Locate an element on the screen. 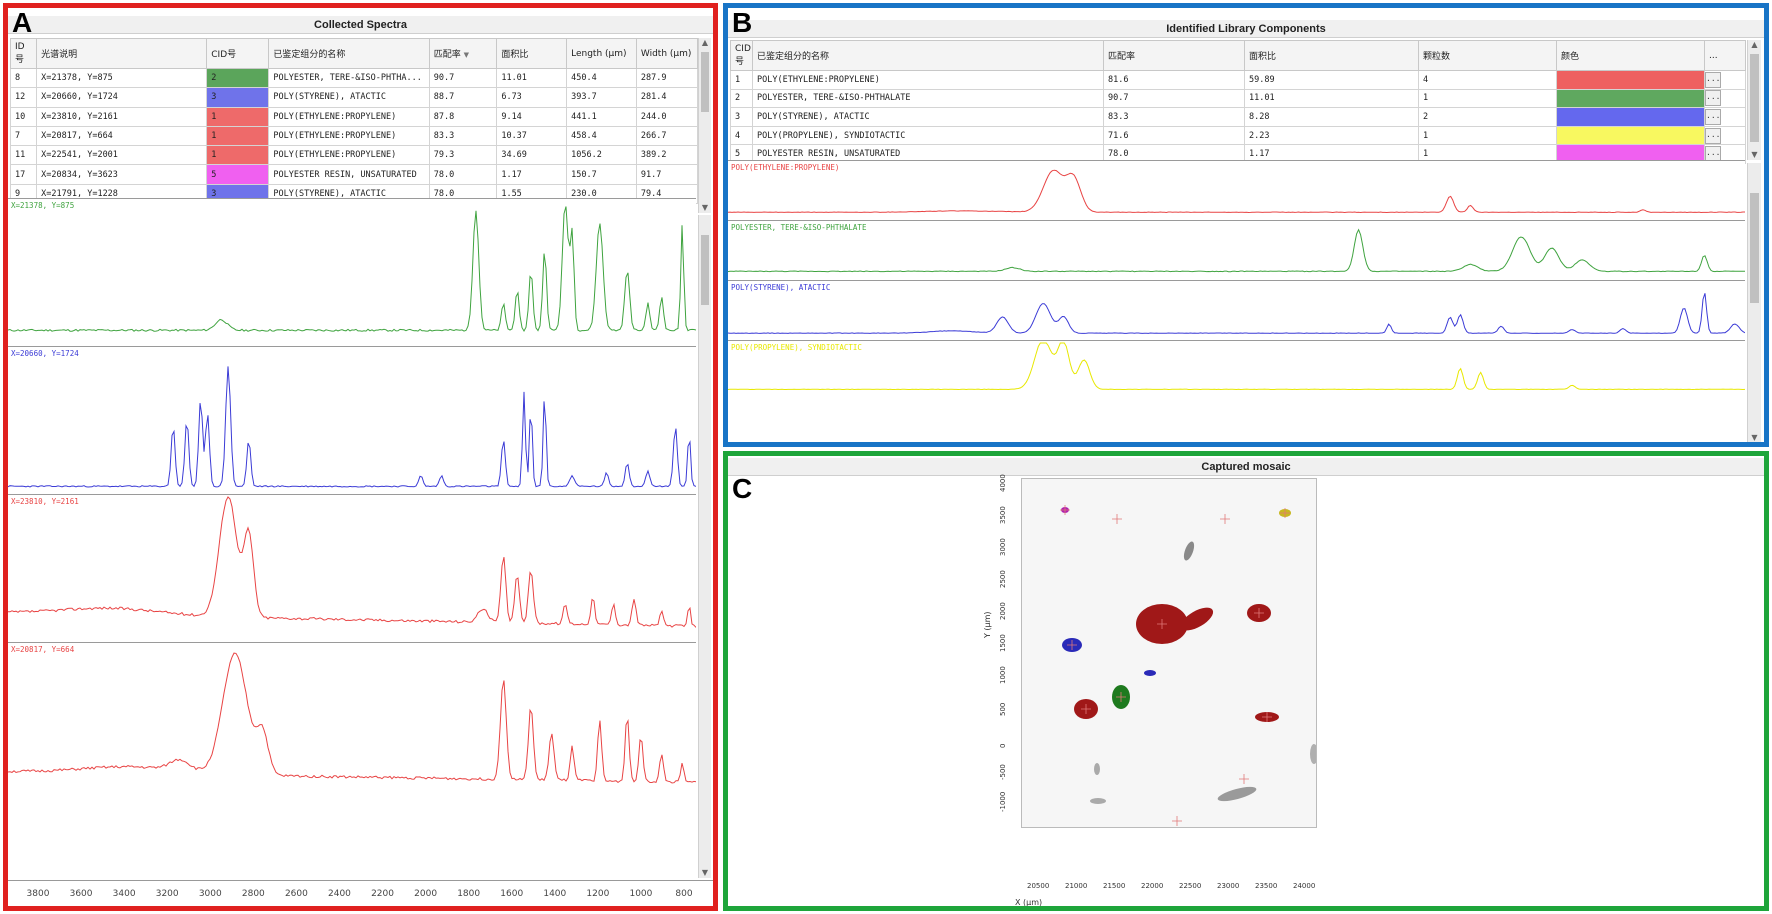 This screenshot has width=1772, height=914. cell-desc: X=21378, Y=875 is located at coordinates (122, 78).